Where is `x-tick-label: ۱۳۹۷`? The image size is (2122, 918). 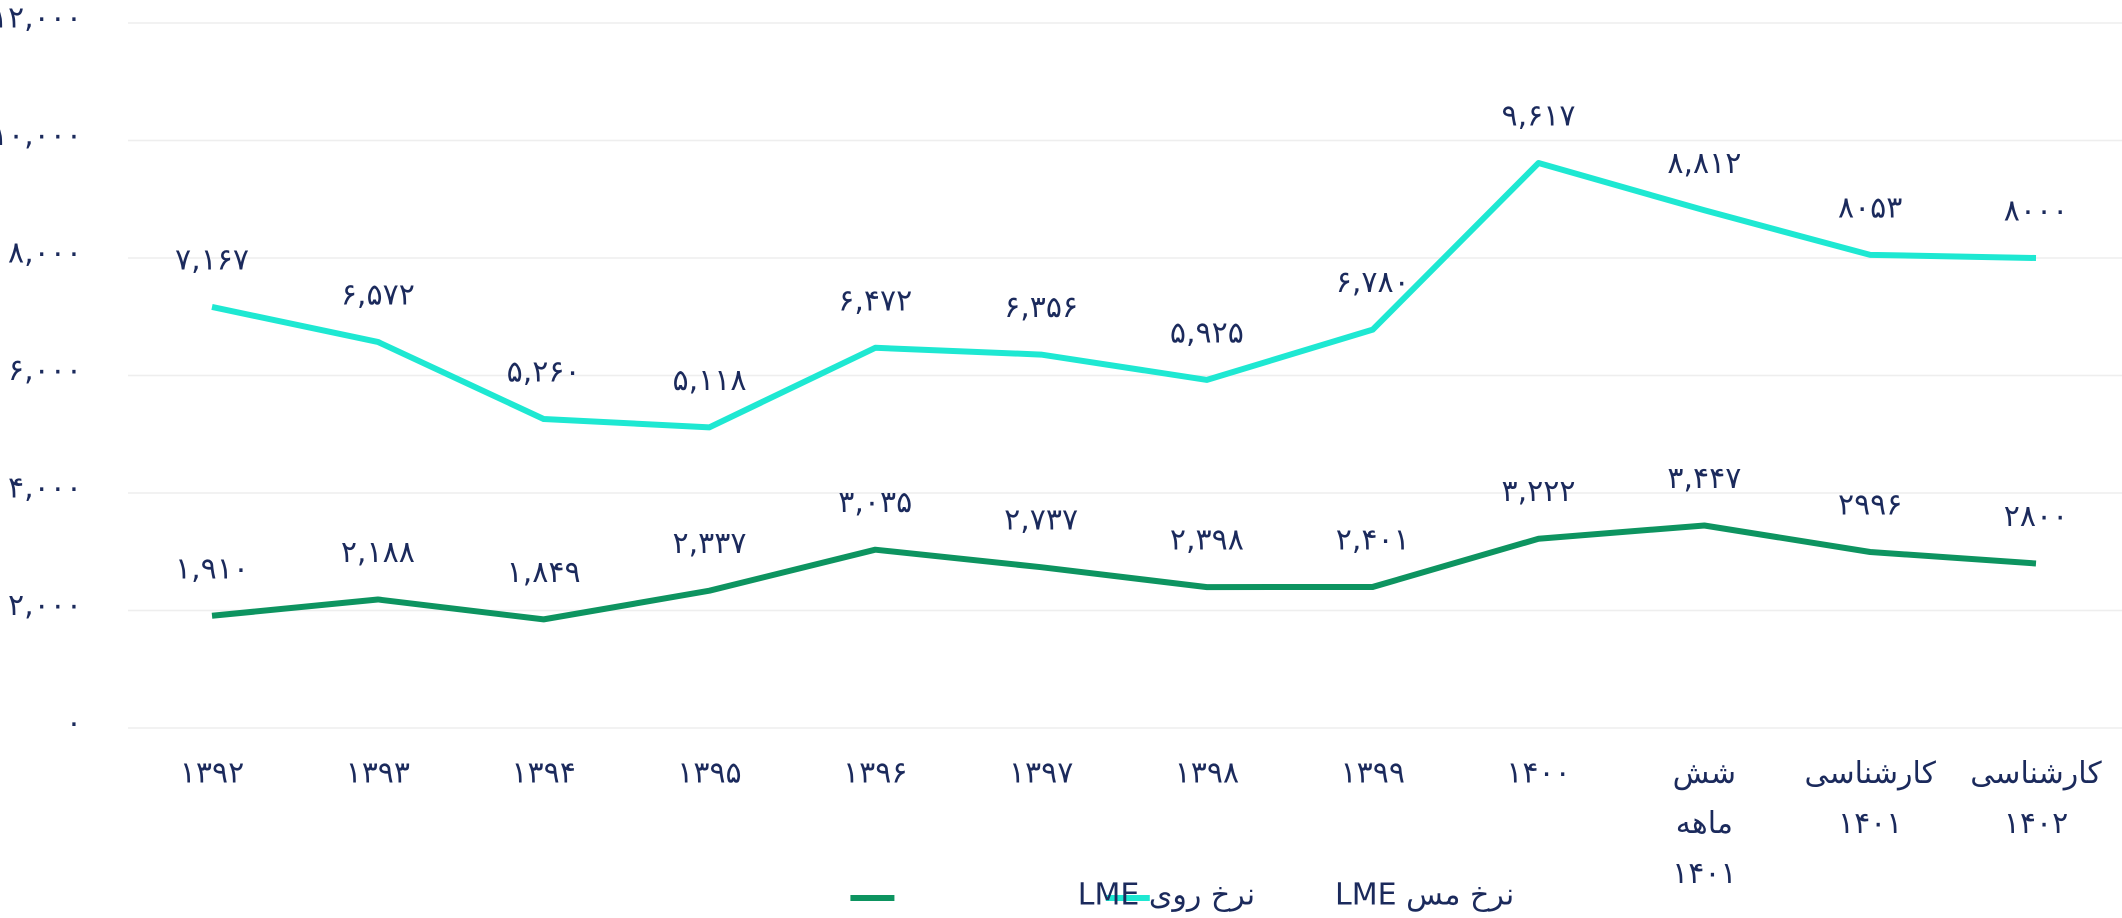 x-tick-label: ۱۳۹۷ is located at coordinates (1041, 773).